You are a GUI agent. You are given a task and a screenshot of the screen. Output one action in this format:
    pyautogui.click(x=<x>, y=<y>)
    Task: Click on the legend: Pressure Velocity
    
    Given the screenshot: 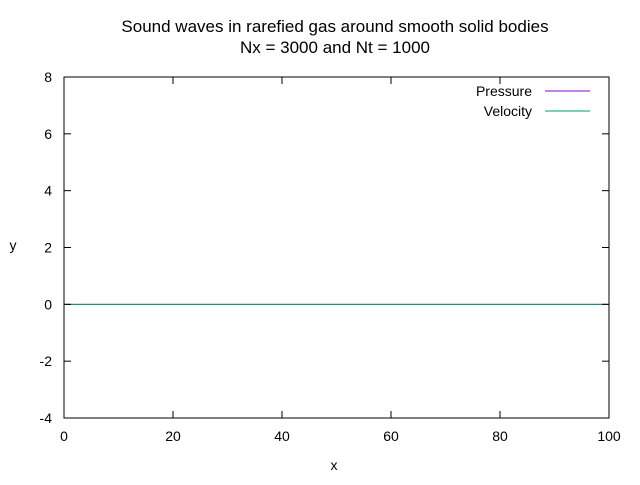 What is the action you would take?
    pyautogui.click(x=533, y=101)
    